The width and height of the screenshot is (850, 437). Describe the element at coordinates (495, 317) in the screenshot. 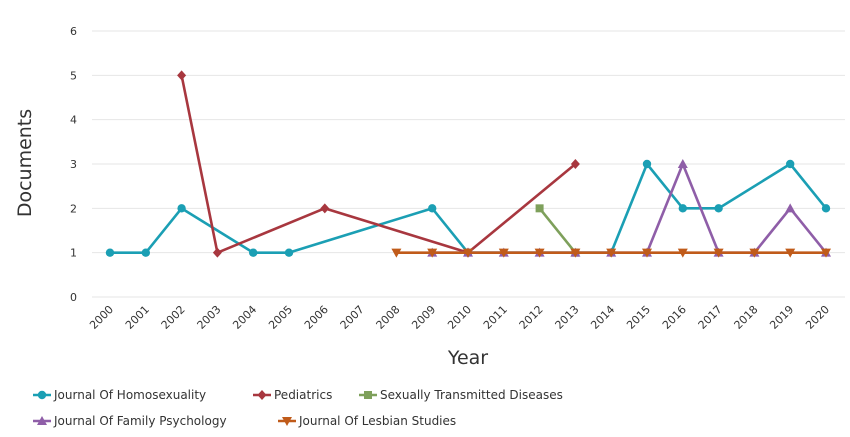

I see `x-tick-label: 2011` at that location.